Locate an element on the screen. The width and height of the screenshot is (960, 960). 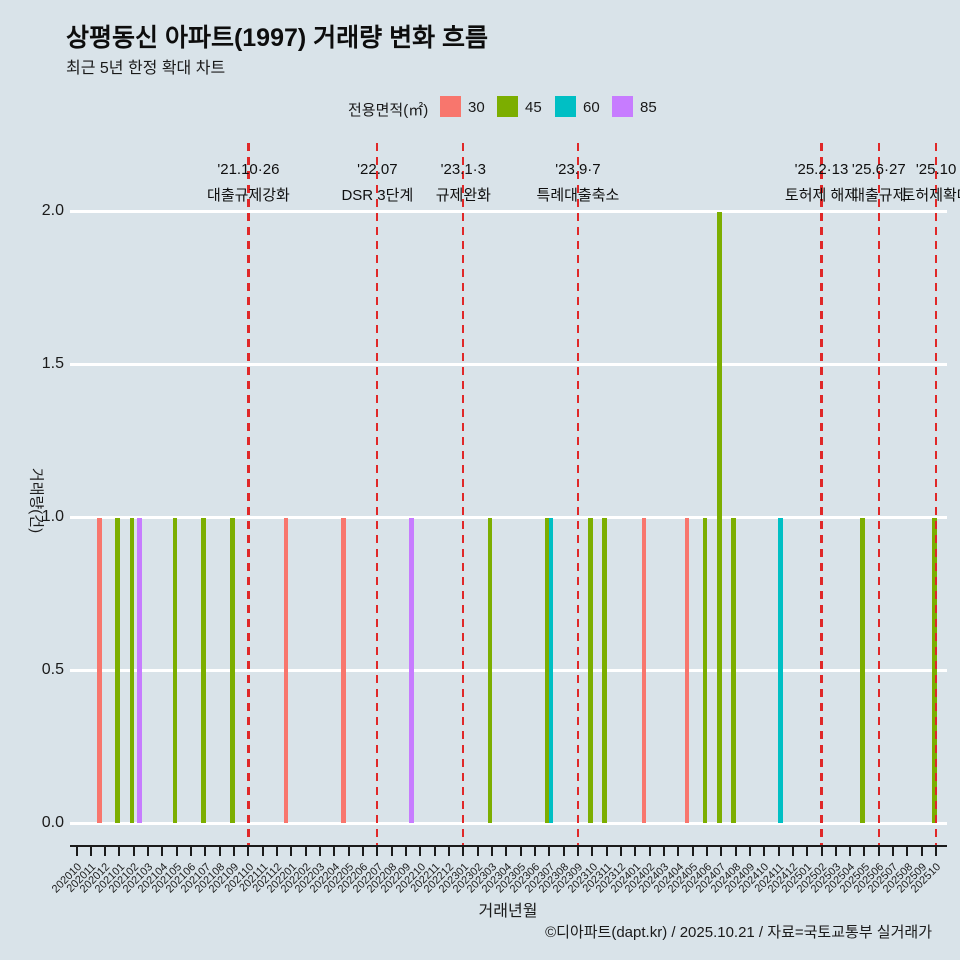
chart-subtitle: 최근 5년 한정 확대 차트 is located at coordinates (146, 68).